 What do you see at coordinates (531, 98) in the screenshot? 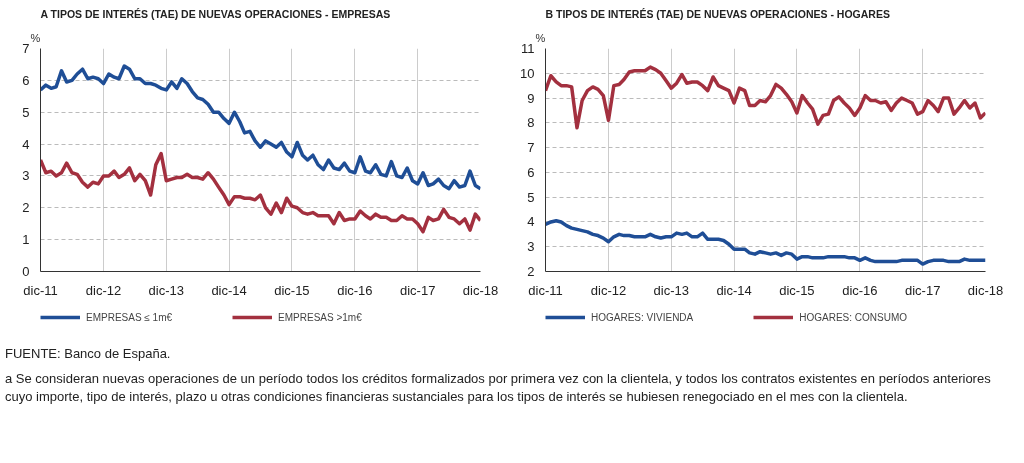
I see `y-tick-label: 9` at bounding box center [531, 98].